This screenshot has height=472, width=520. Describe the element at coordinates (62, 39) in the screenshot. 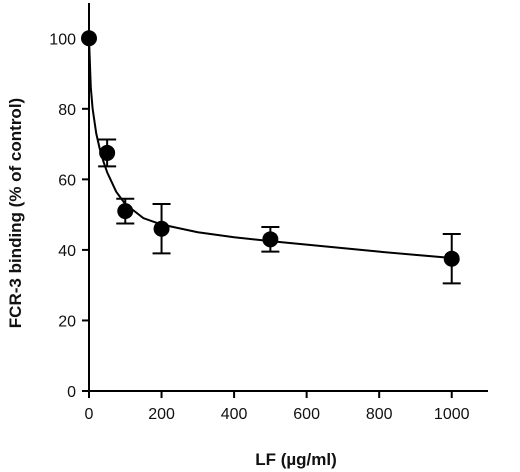

I see `y-tick-label: 100` at that location.